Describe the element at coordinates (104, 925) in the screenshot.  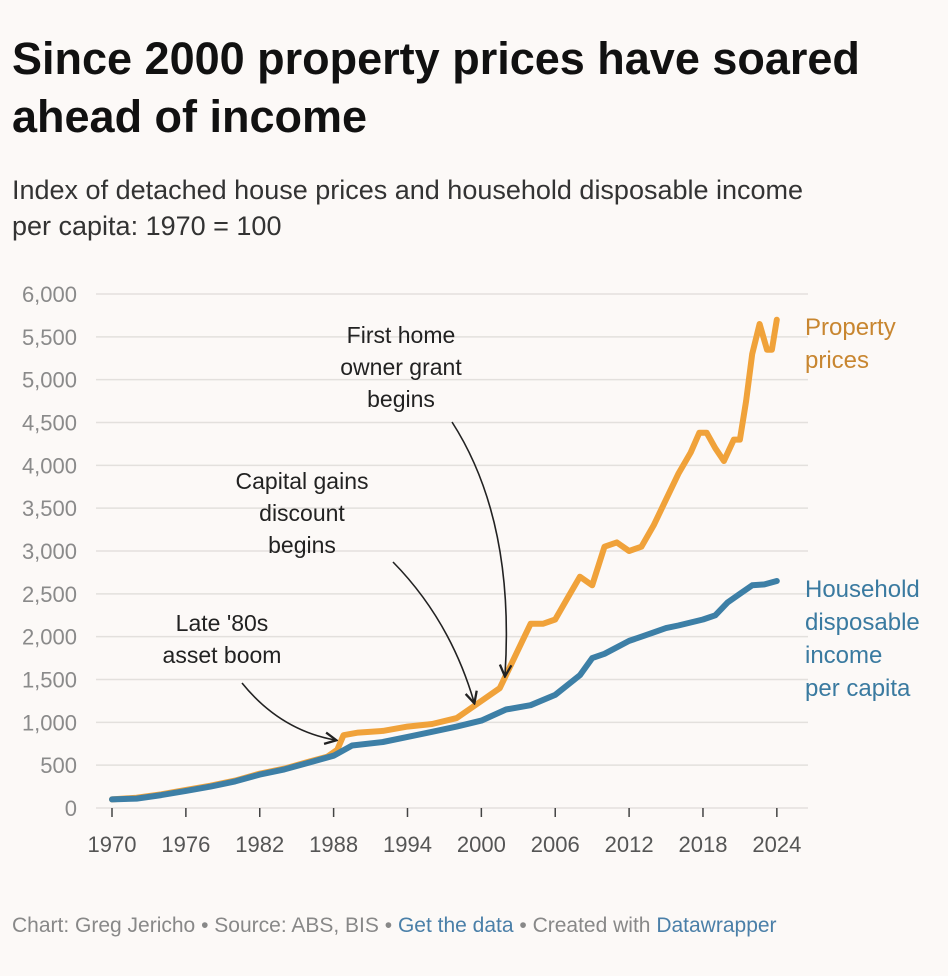
I see `footer-credit: Chart: Greg Jericho` at that location.